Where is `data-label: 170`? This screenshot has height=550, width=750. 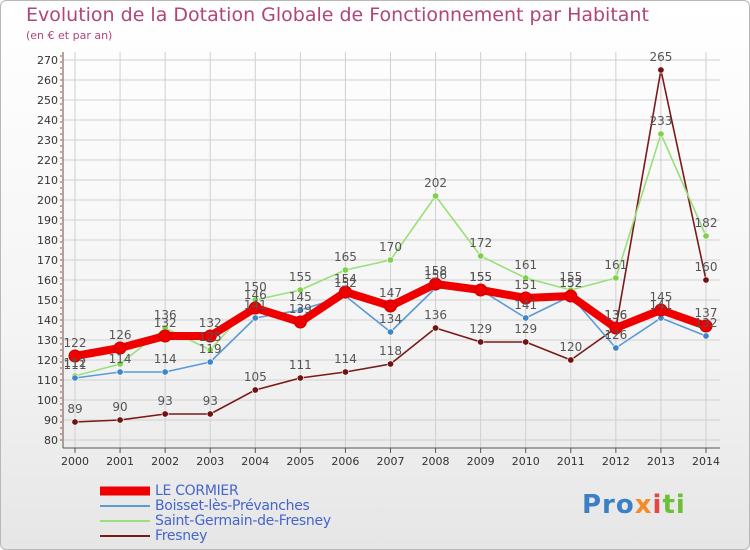 data-label: 170 is located at coordinates (390, 247).